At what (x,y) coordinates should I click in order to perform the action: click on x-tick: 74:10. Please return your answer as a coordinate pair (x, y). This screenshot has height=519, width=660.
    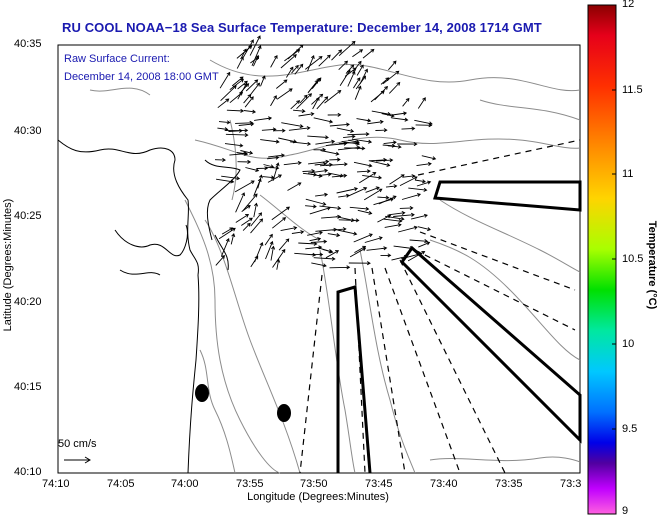
    Looking at the image, I should click on (56, 484).